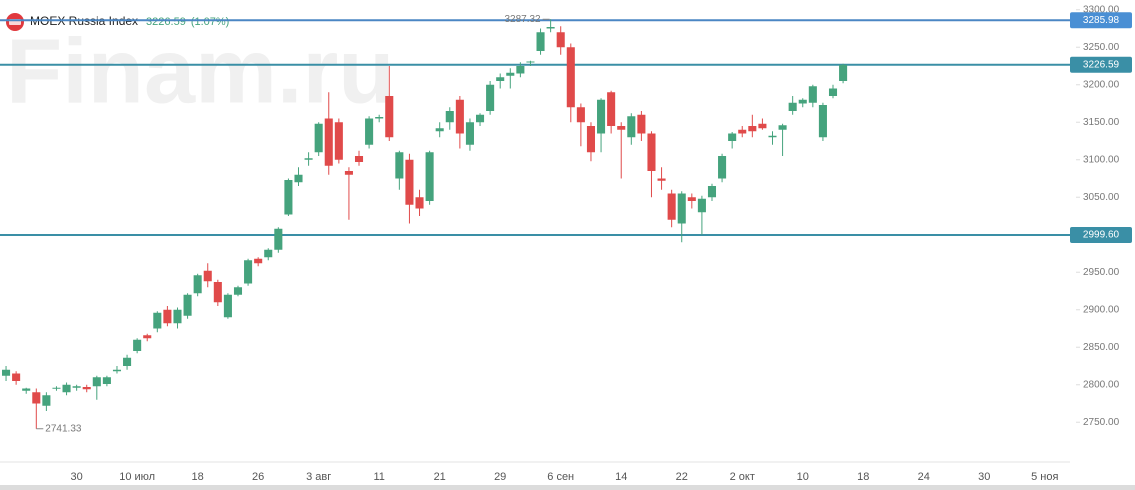  I want to click on scrollbar, so click(567, 487).